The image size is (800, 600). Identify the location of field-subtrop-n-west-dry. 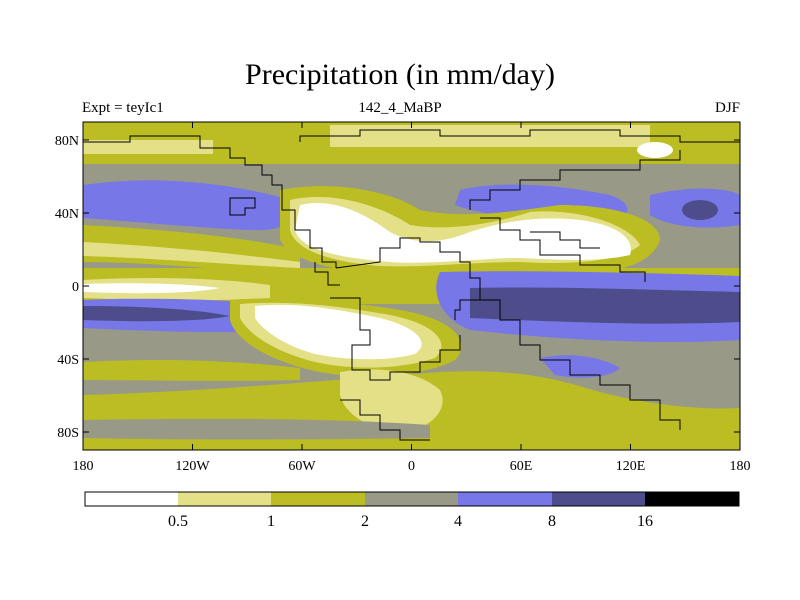
(191, 255).